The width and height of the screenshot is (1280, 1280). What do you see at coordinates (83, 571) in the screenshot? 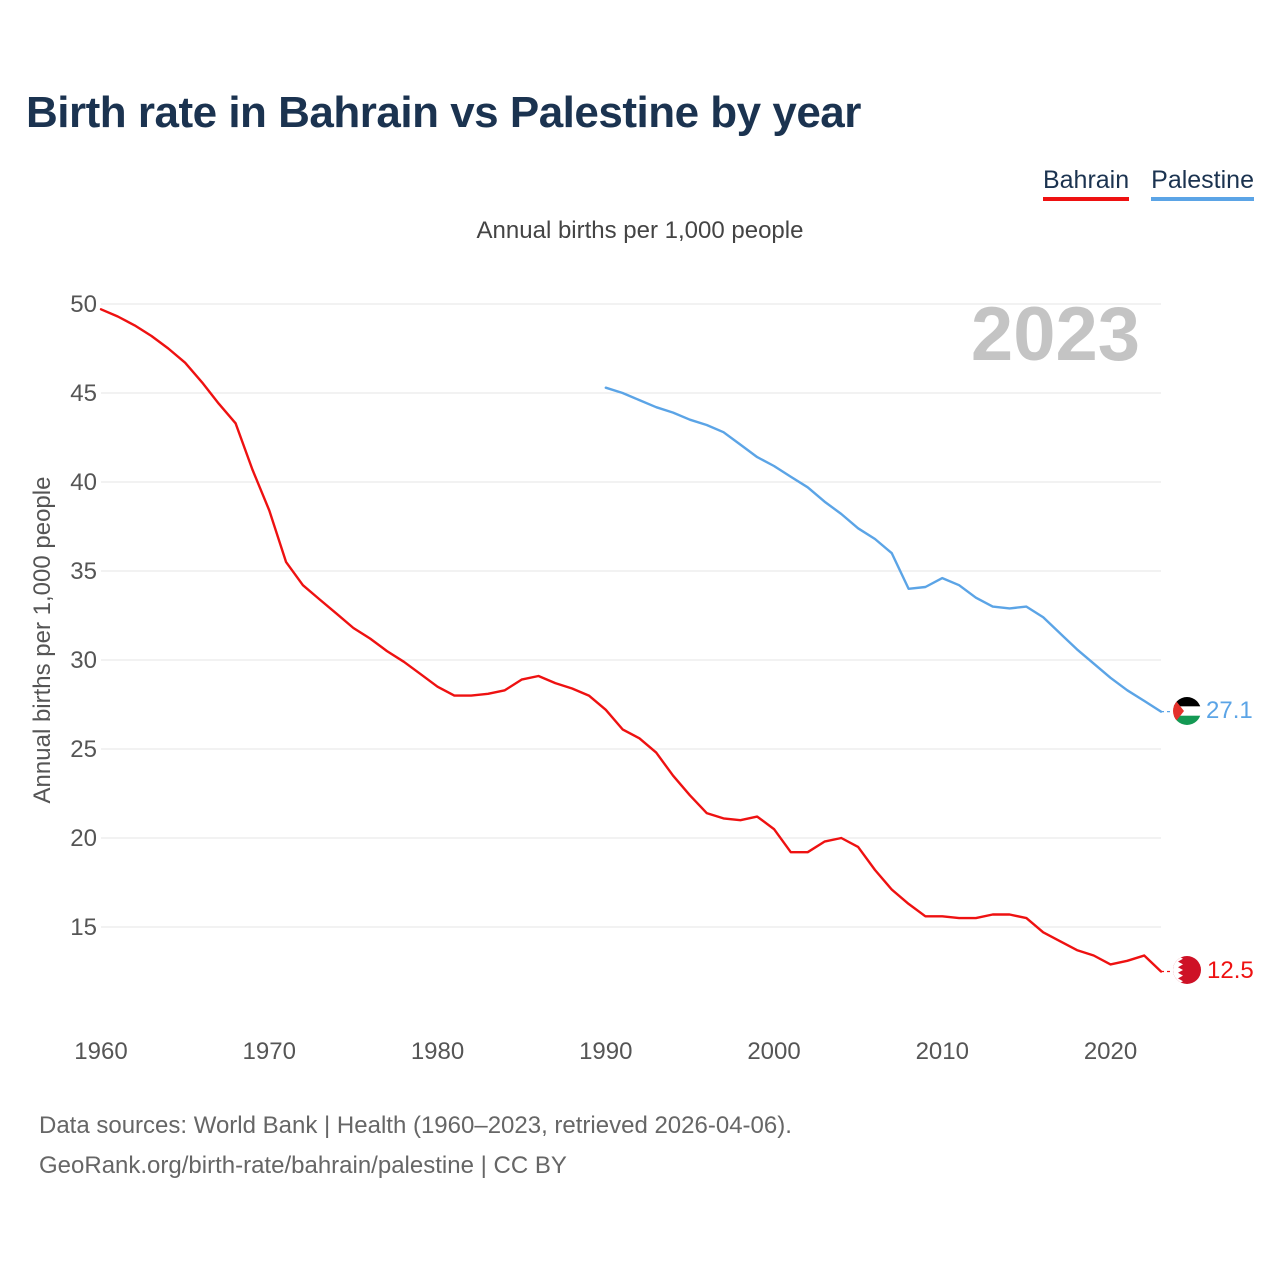
I see `y-tick-label: 35` at bounding box center [83, 571].